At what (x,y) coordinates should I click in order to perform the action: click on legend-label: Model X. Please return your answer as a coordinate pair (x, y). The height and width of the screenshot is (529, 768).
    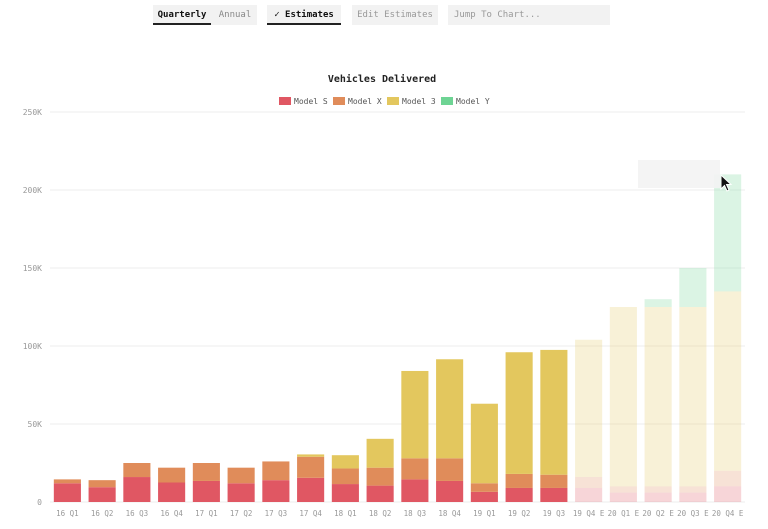
    Looking at the image, I should click on (365, 101).